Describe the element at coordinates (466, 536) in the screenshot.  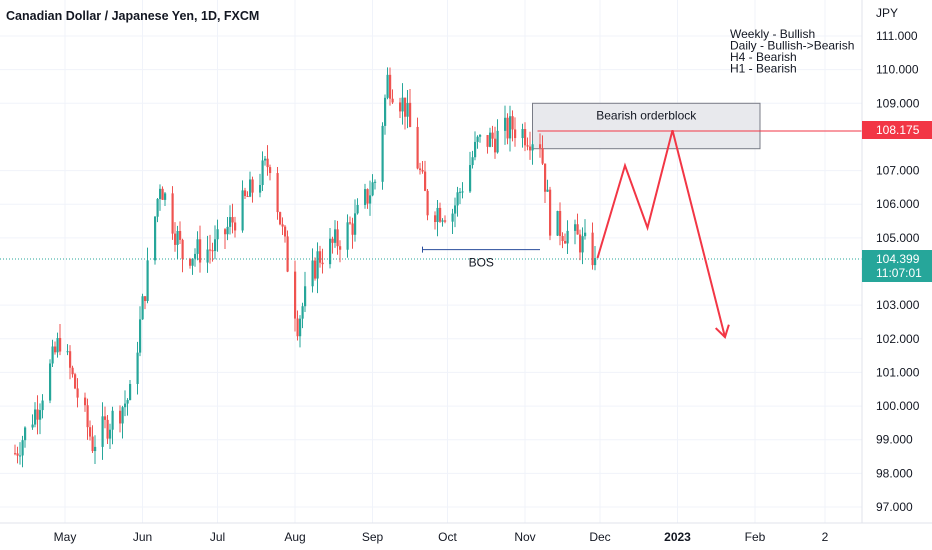
I see `time-axis-panel` at that location.